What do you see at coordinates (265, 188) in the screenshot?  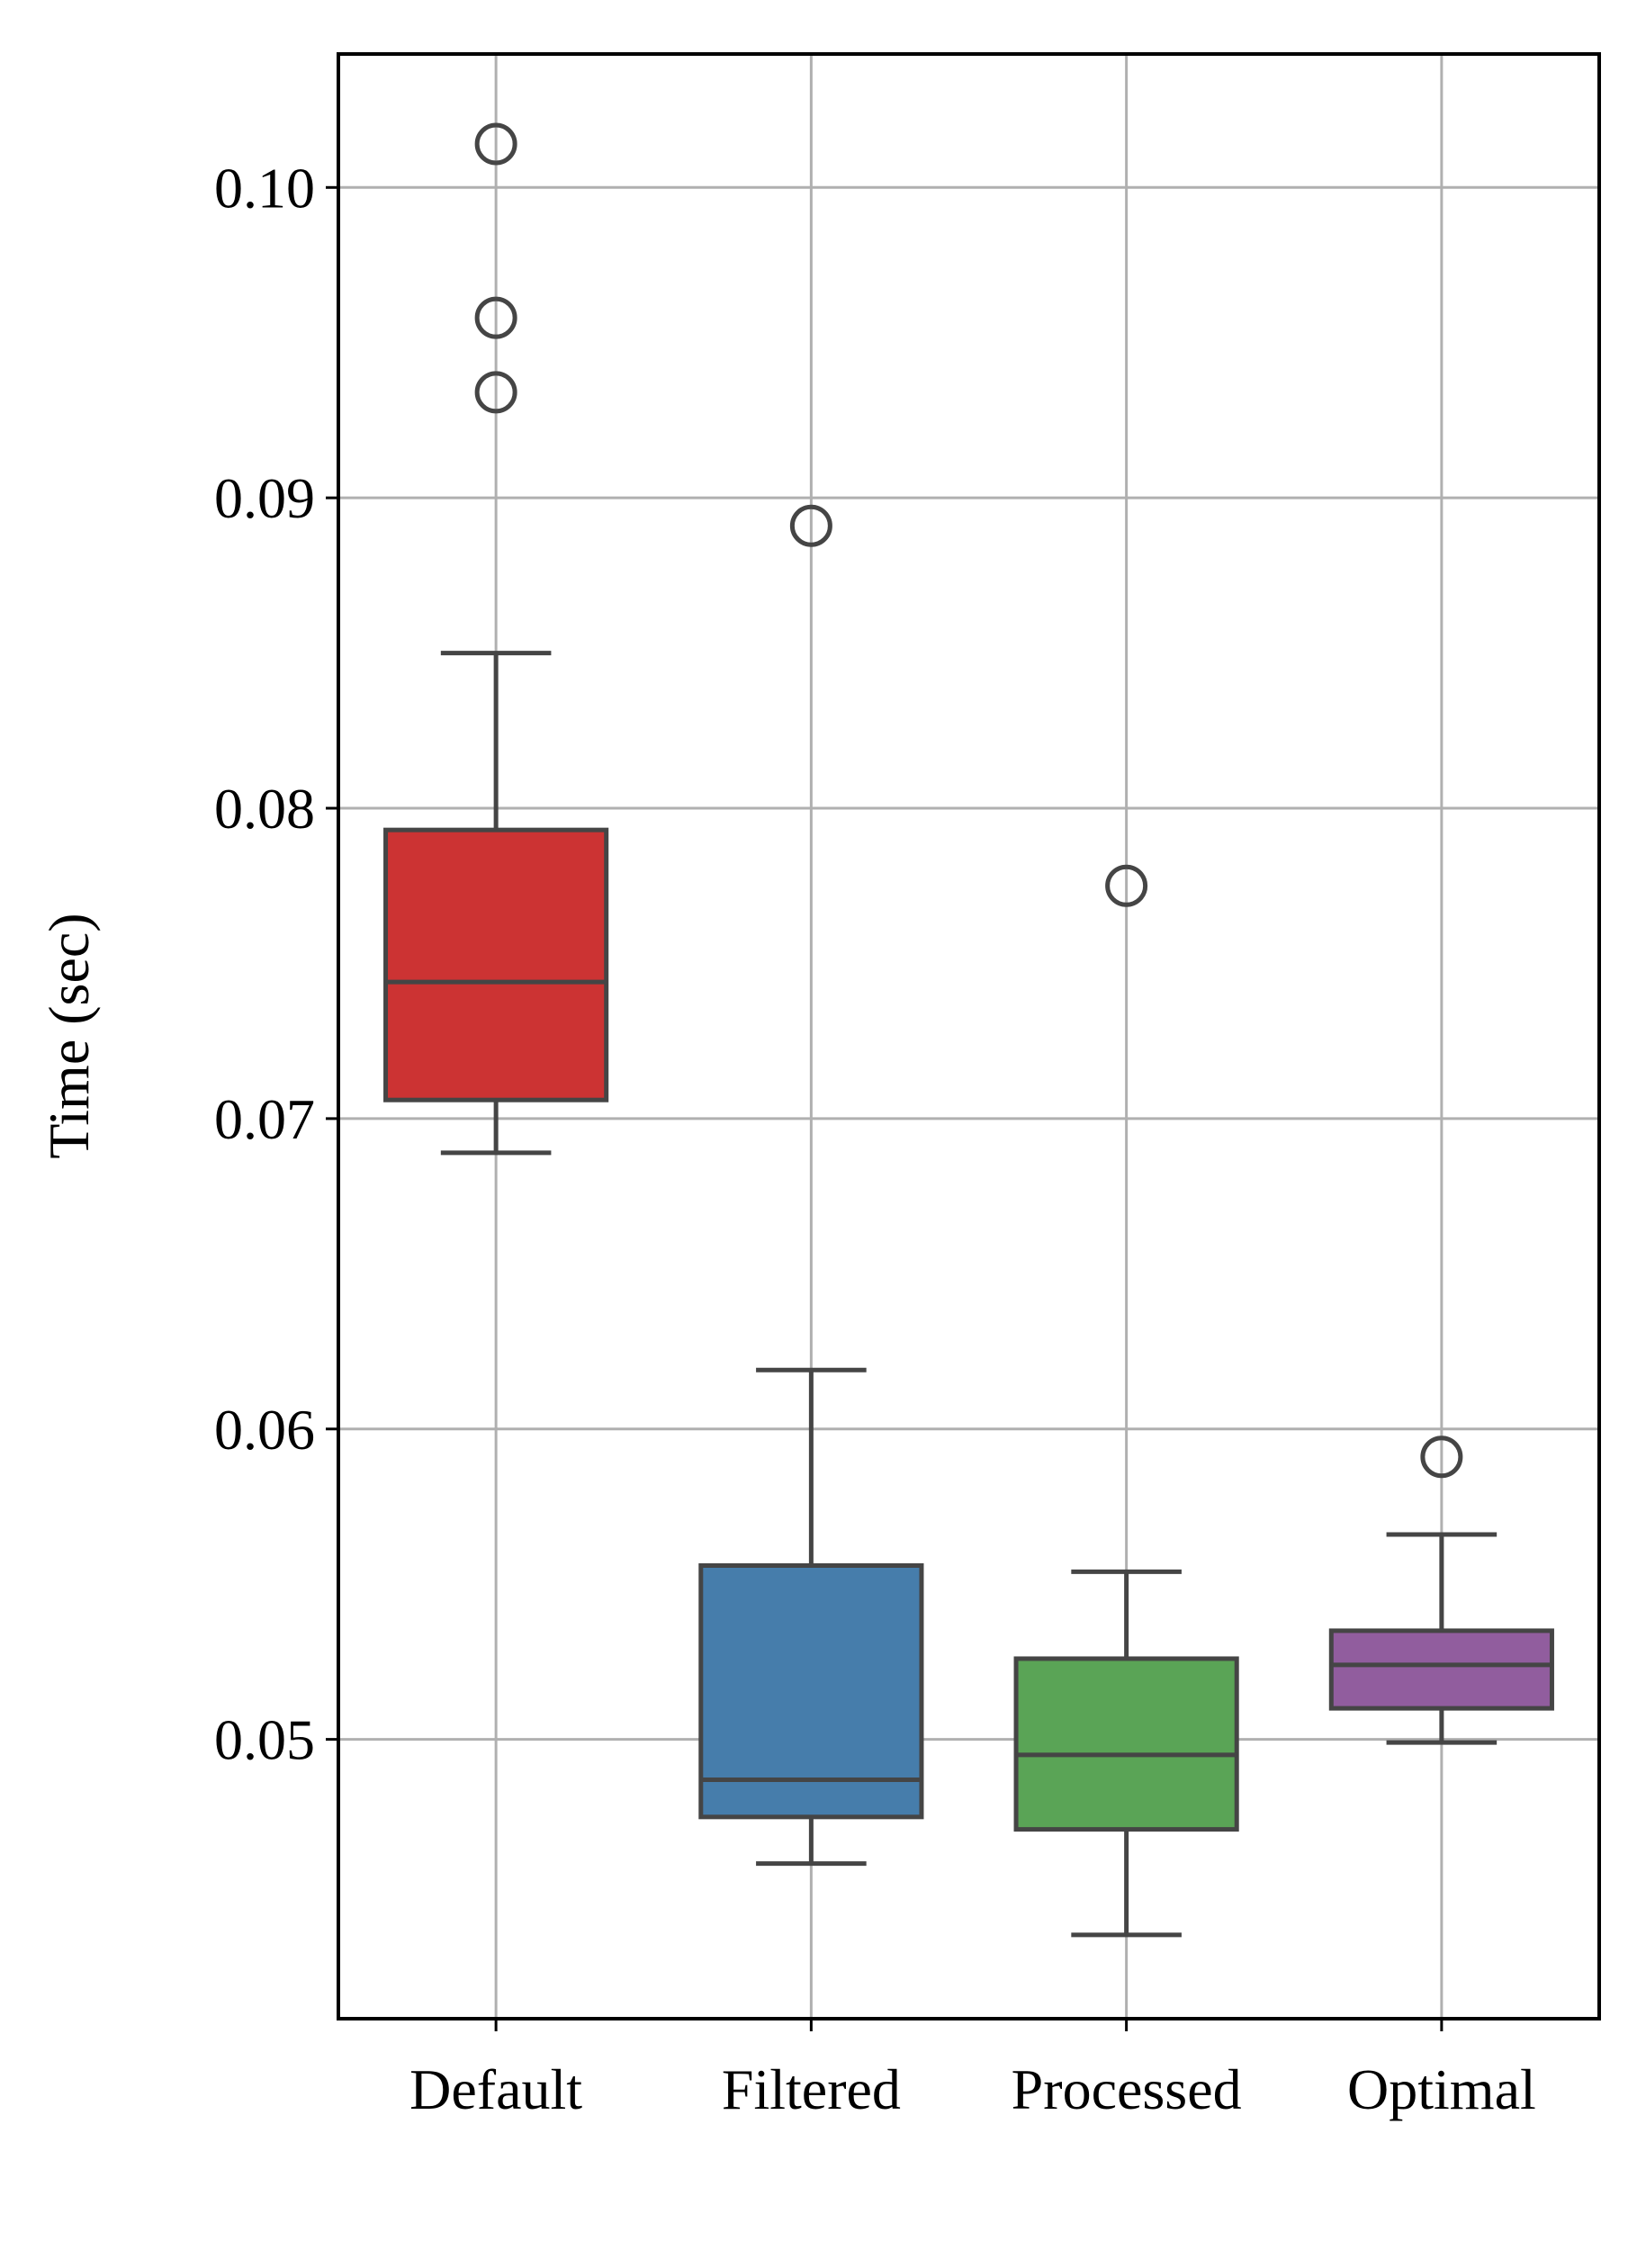 I see `y-tick-label: 0.10` at bounding box center [265, 188].